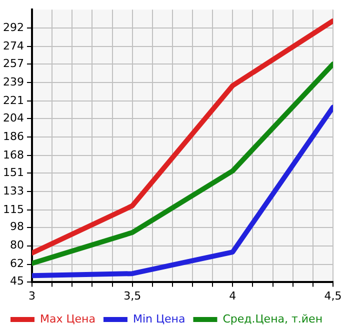  I want to click on y-tick-label: 151, so click(13, 172).